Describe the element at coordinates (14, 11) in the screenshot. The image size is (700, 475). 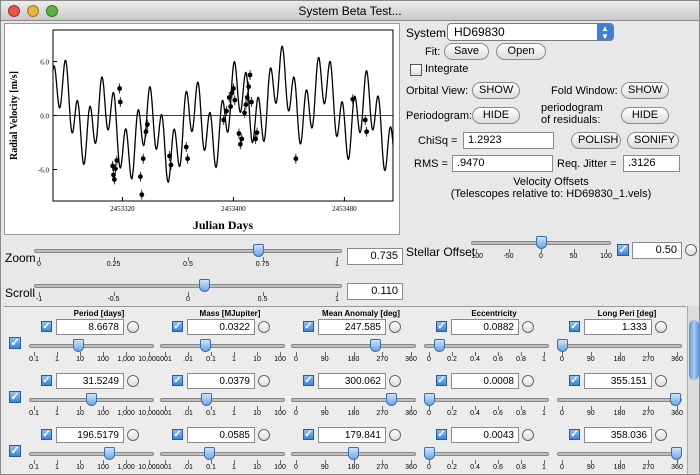
I see `close-window-icon` at that location.